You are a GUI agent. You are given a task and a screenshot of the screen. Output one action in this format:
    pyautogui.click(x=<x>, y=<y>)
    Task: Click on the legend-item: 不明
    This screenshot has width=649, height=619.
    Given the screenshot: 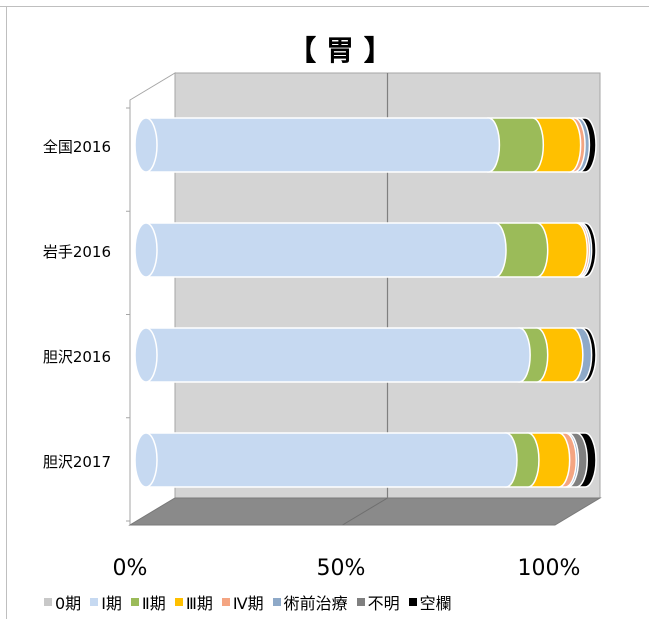 What is the action you would take?
    pyautogui.click(x=378, y=602)
    